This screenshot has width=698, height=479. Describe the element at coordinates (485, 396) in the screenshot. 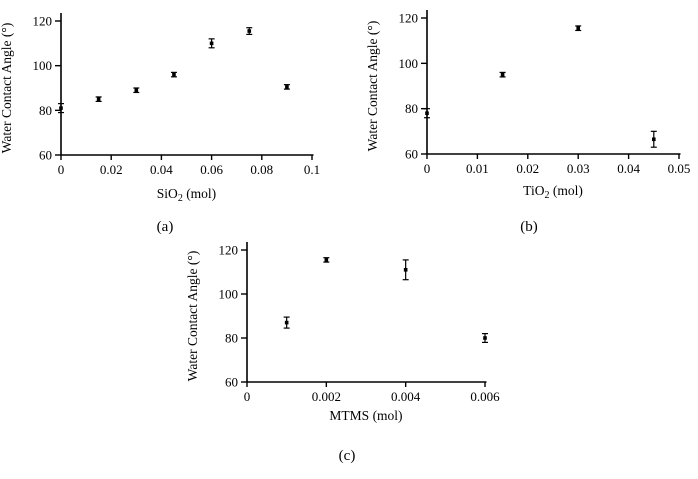

I see `x-tick-label: 0.006` at that location.